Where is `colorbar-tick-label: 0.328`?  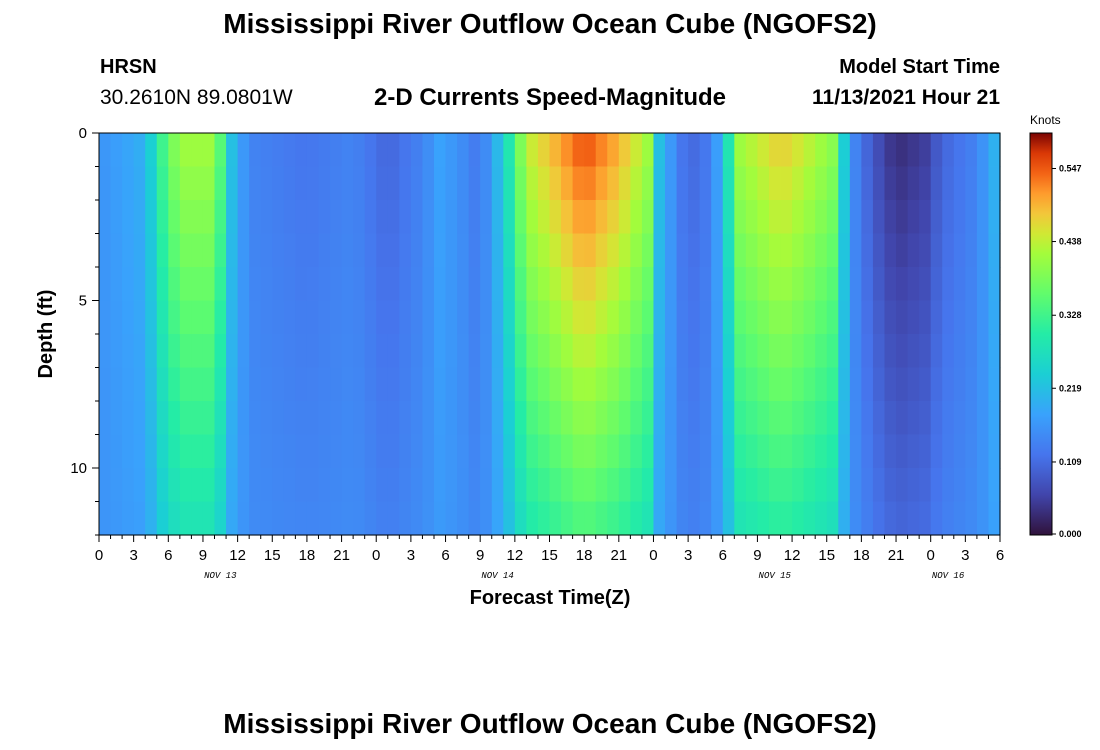 colorbar-tick-label: 0.328 is located at coordinates (1070, 315).